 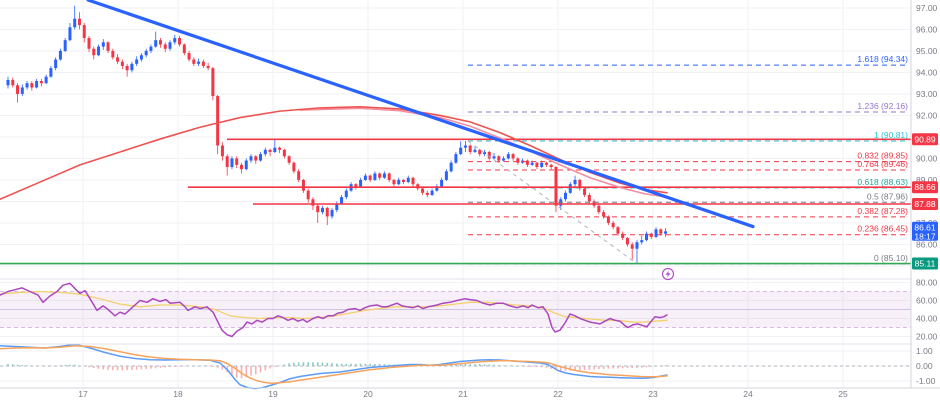 What do you see at coordinates (927, 301) in the screenshot?
I see `axis-price-label: 60.00` at bounding box center [927, 301].